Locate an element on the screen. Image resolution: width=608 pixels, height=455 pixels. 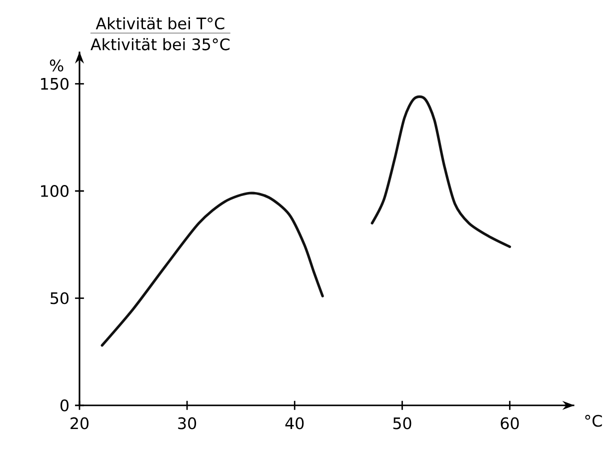
y-tick-label: 150 is located at coordinates (54, 84).